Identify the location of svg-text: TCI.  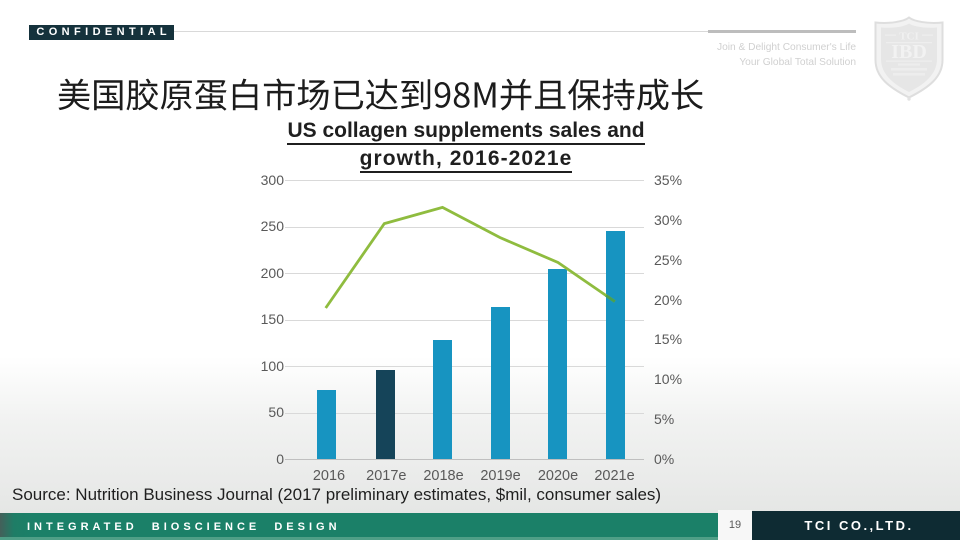
(909, 37).